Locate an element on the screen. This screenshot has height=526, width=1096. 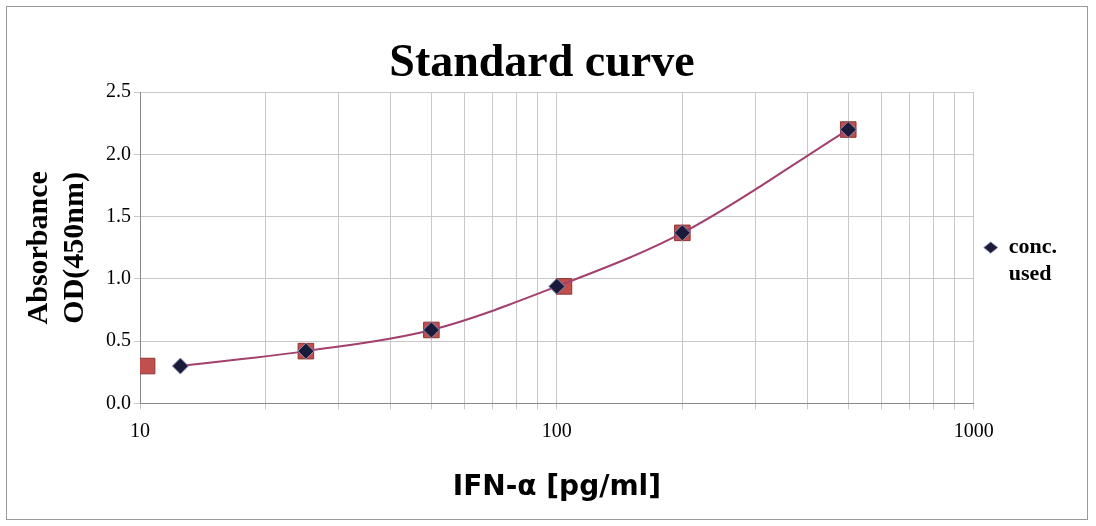
y-tick-label: 2.0 is located at coordinates (118, 152).